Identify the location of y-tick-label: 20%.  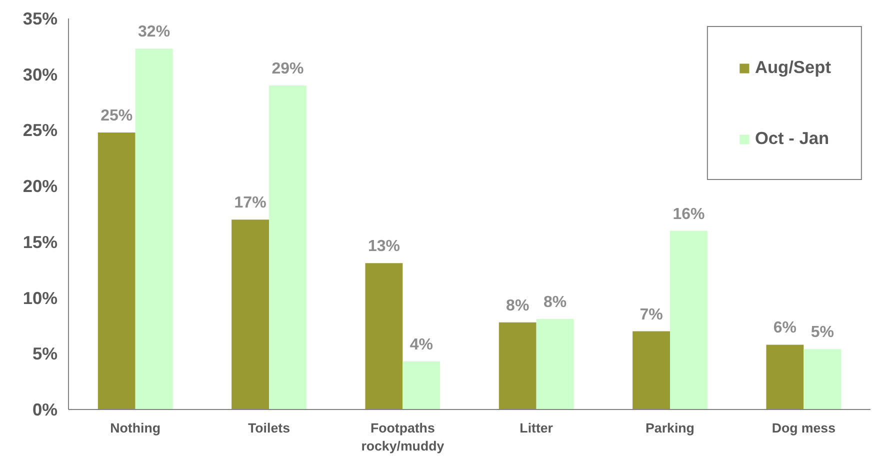
(40, 186).